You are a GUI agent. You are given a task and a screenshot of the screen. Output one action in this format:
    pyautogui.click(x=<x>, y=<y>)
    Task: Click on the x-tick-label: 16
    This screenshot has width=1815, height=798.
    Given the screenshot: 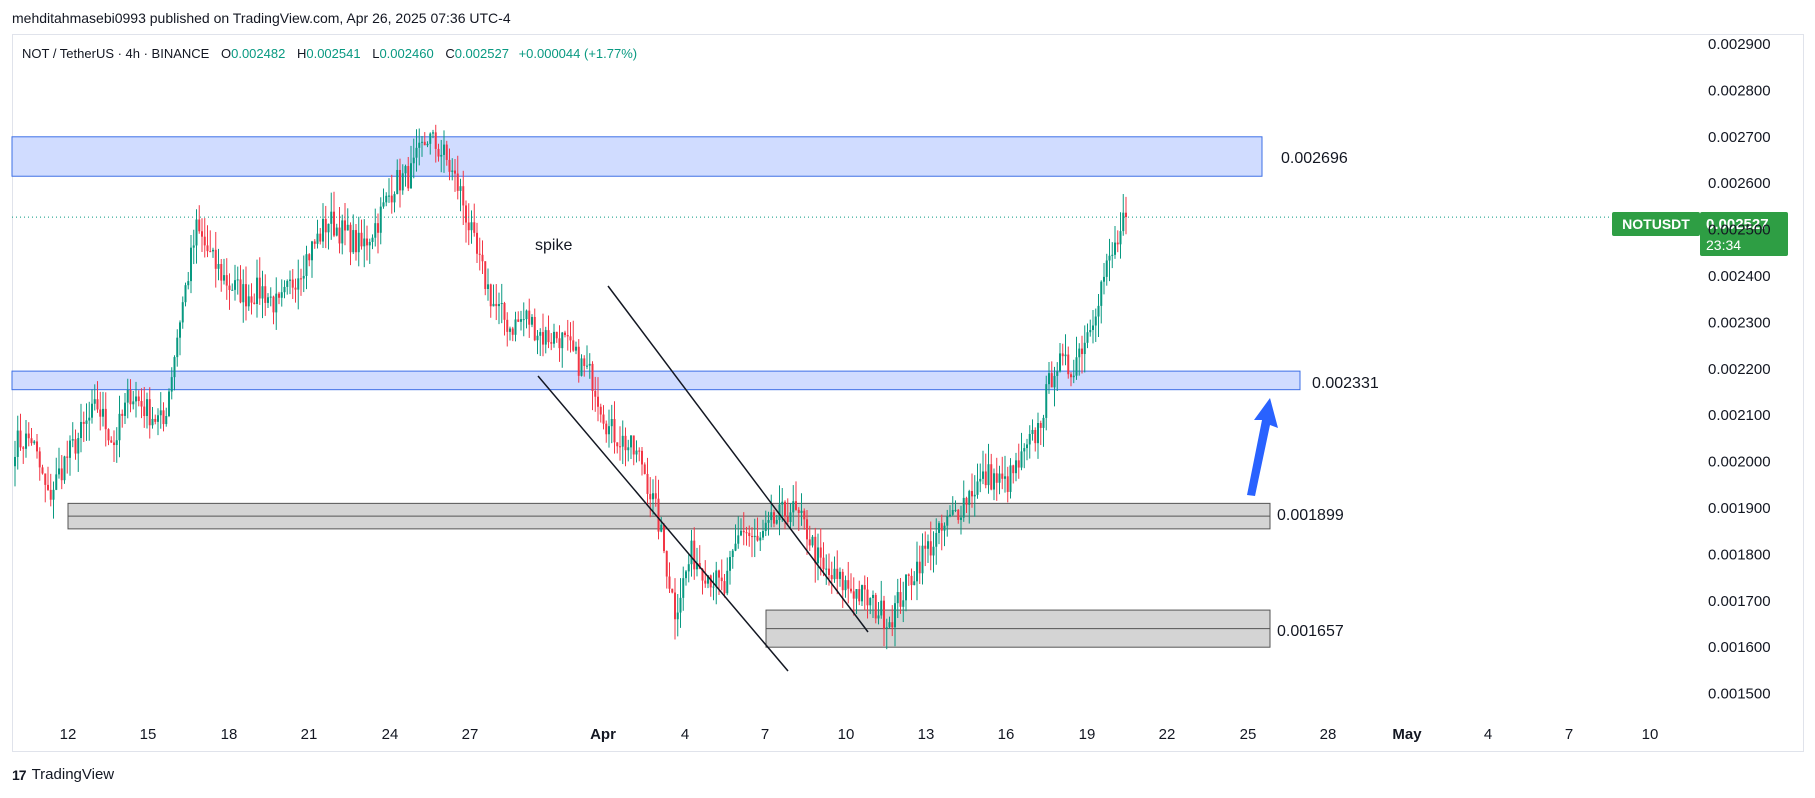 What is the action you would take?
    pyautogui.click(x=1006, y=734)
    